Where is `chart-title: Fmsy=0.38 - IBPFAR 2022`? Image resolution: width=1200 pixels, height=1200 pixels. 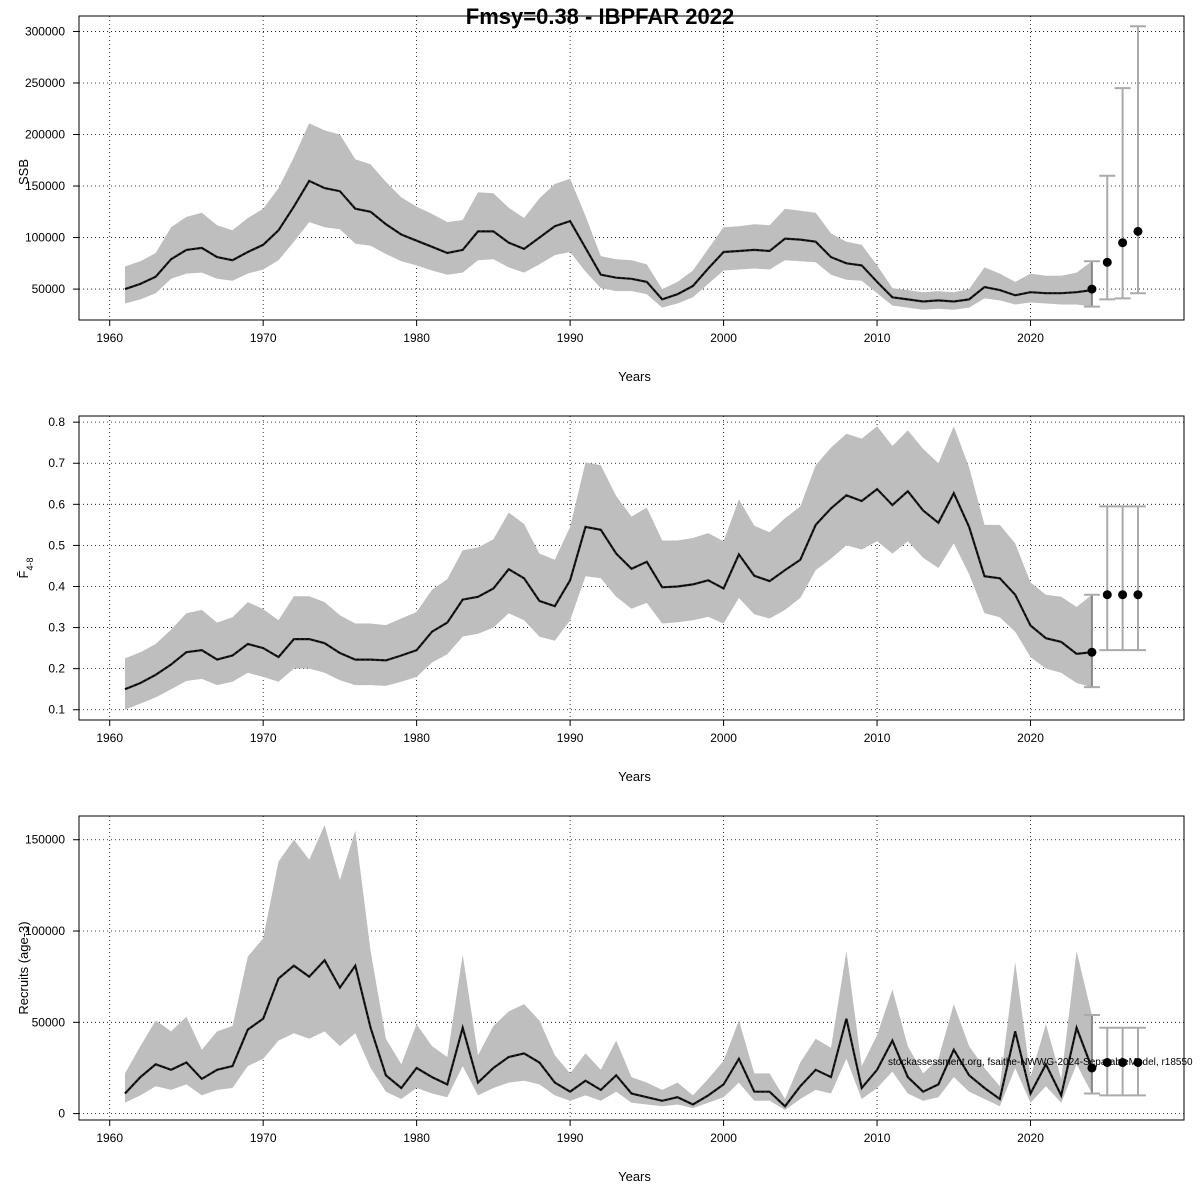
chart-title: Fmsy=0.38 - IBPFAR 2022 is located at coordinates (600, 16).